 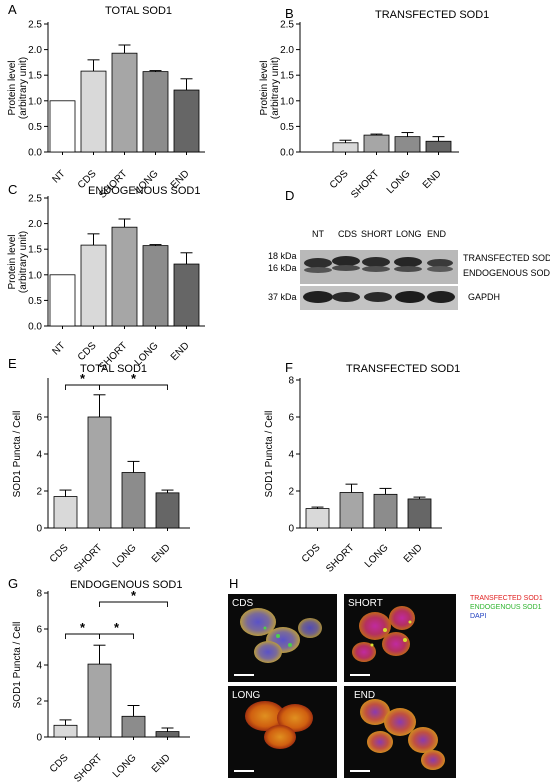 I want to click on legend-transfected-sod1: TRANSFECTED SOD1, so click(x=506, y=598).